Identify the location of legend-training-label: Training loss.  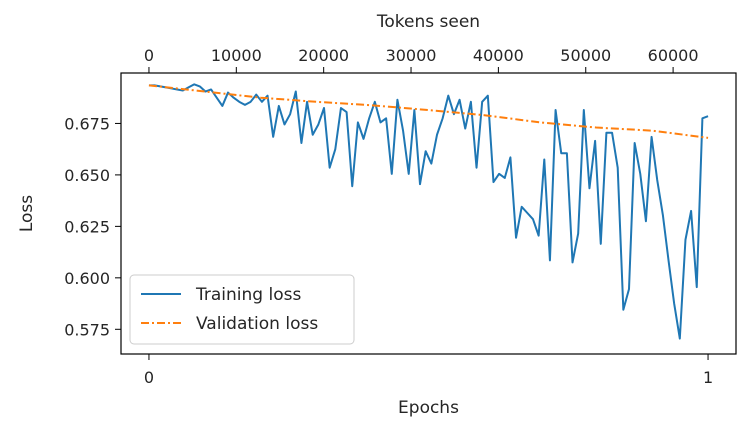
(248, 295).